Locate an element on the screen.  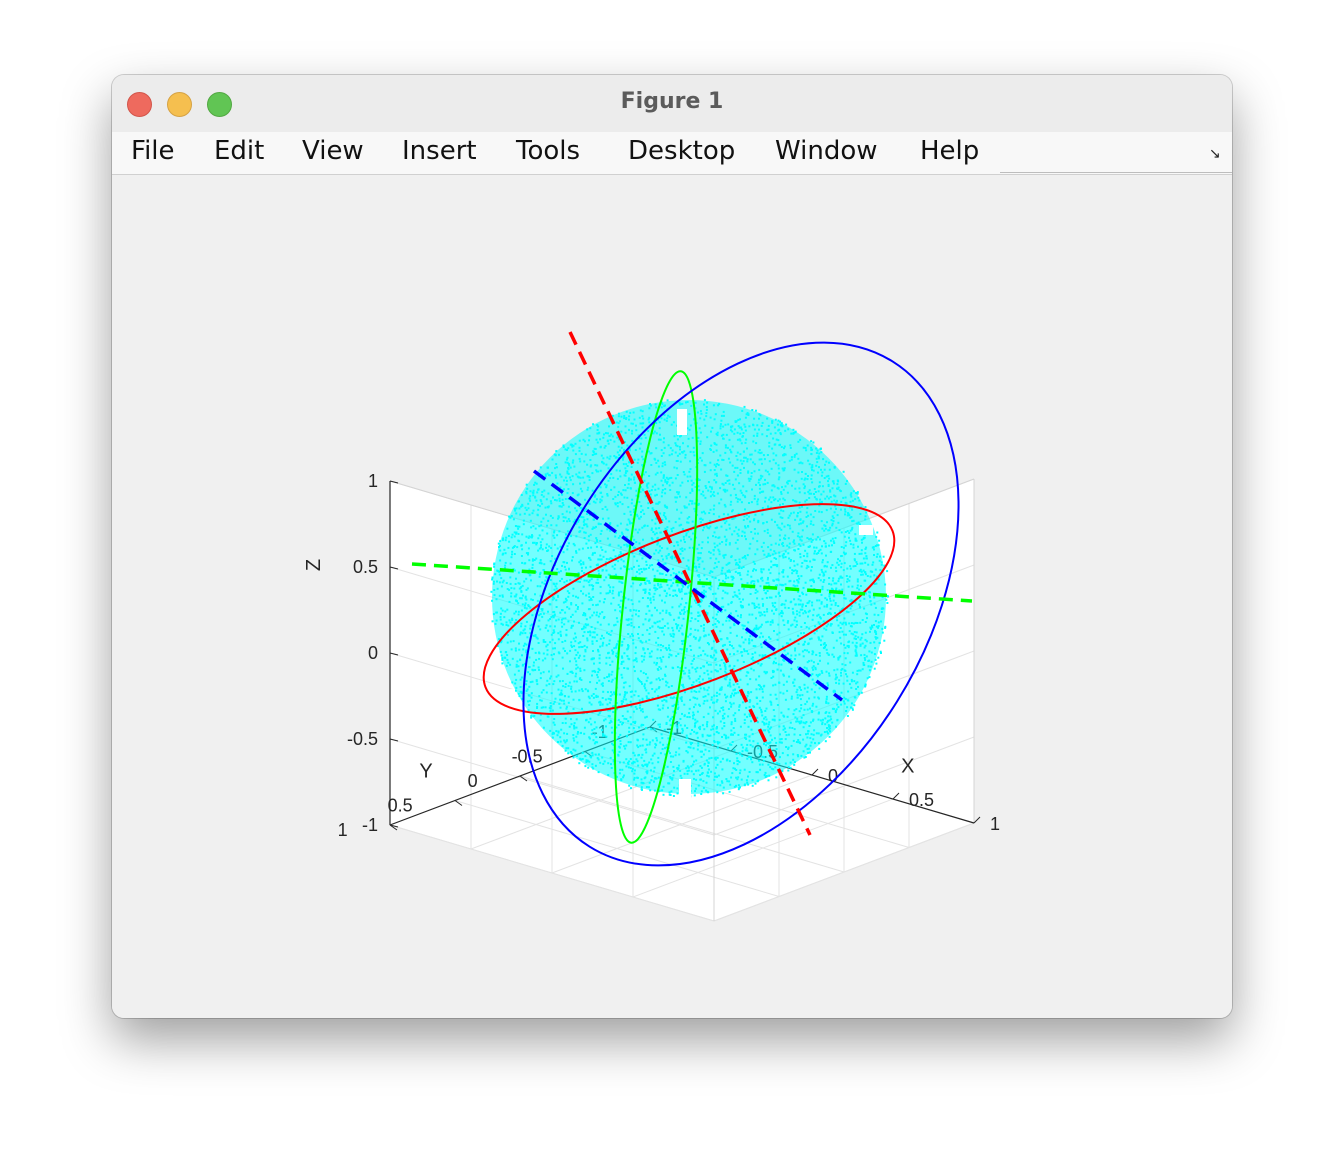
menu-window: Window is located at coordinates (826, 151).